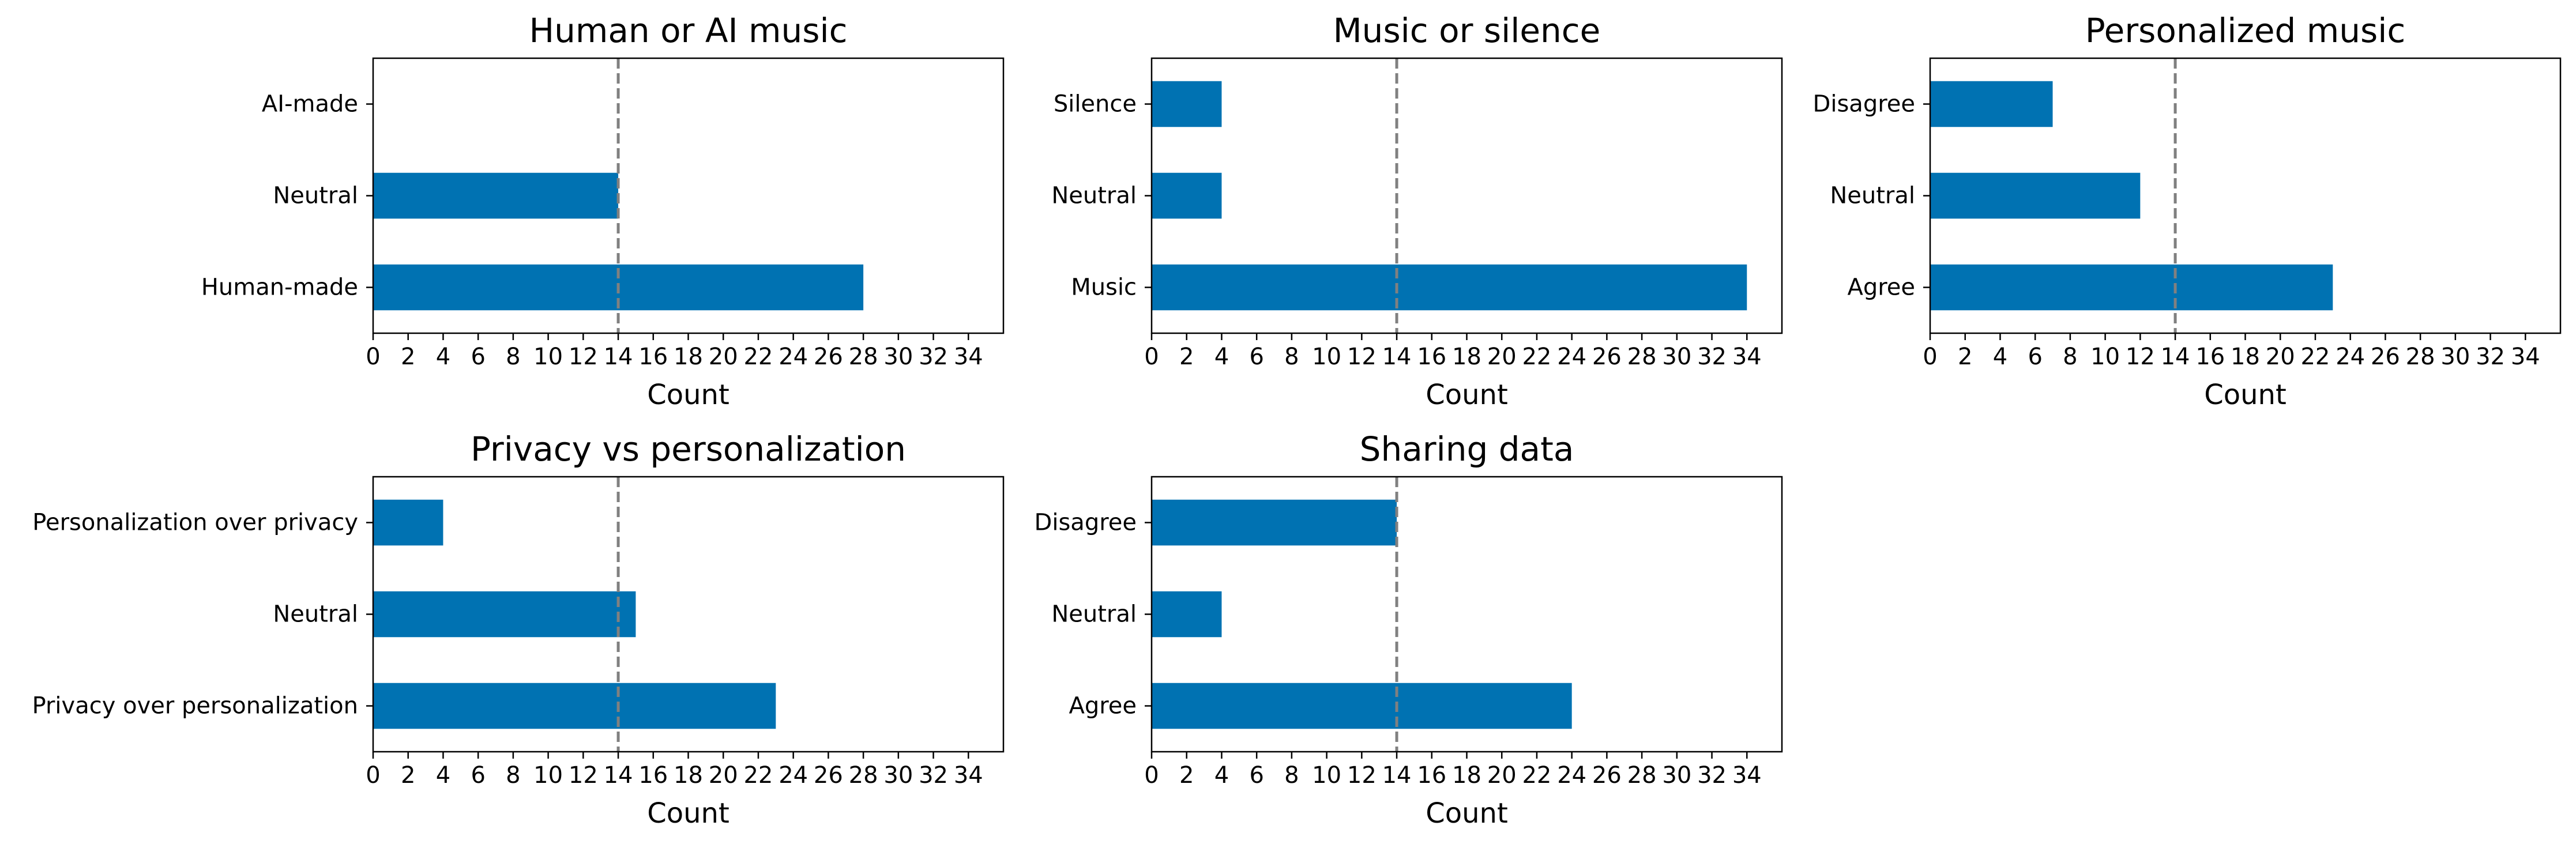 The width and height of the screenshot is (2576, 848). I want to click on chart-title: Sharing data, so click(1467, 449).